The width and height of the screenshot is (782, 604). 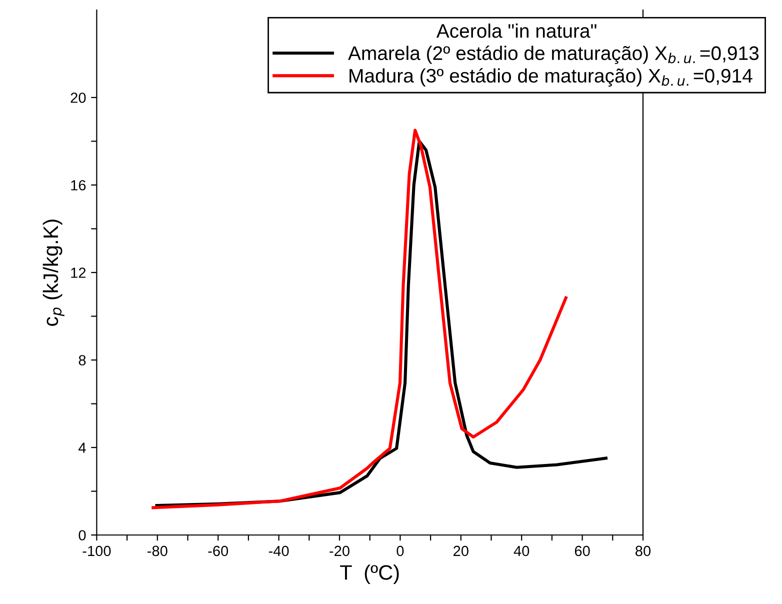 What do you see at coordinates (78, 273) in the screenshot?
I see `y-tick-label: 12` at bounding box center [78, 273].